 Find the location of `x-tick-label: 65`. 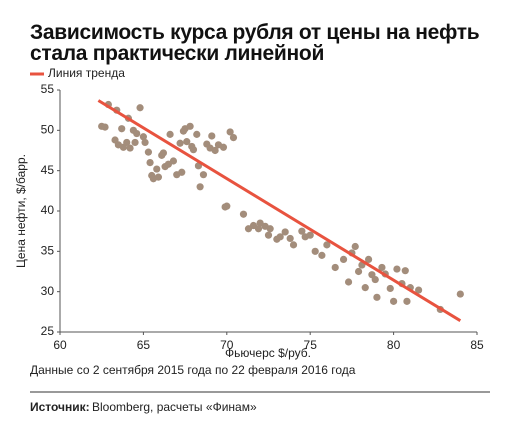

x-tick-label: 65 is located at coordinates (144, 345).